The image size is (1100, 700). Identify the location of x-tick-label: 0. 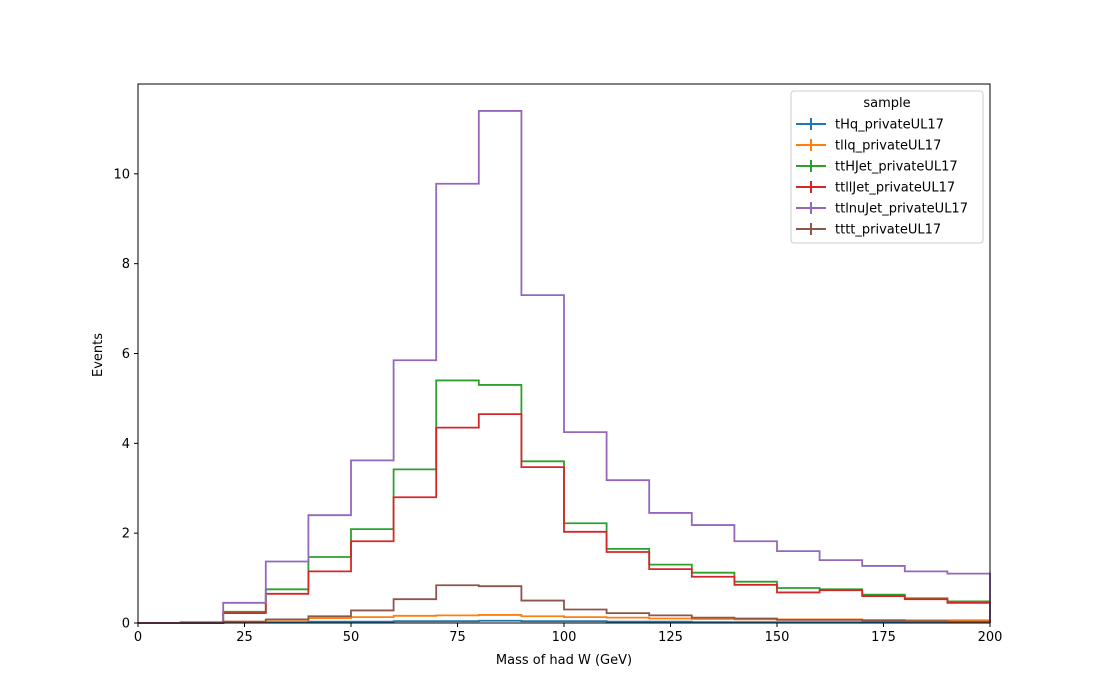
(138, 637).